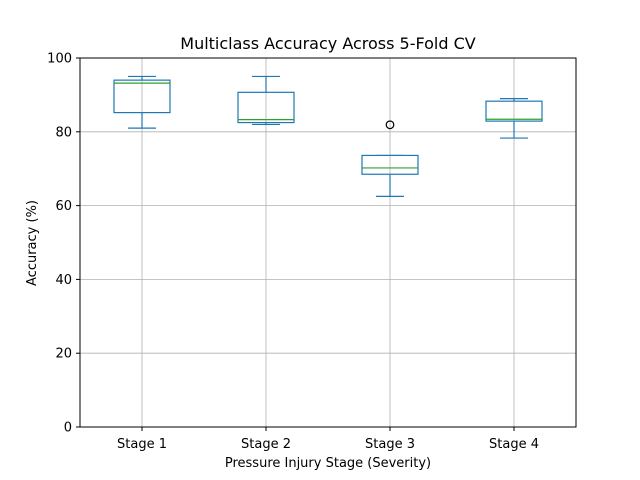 The width and height of the screenshot is (640, 480). Describe the element at coordinates (59, 59) in the screenshot. I see `y-tick-label-5: 100` at that location.